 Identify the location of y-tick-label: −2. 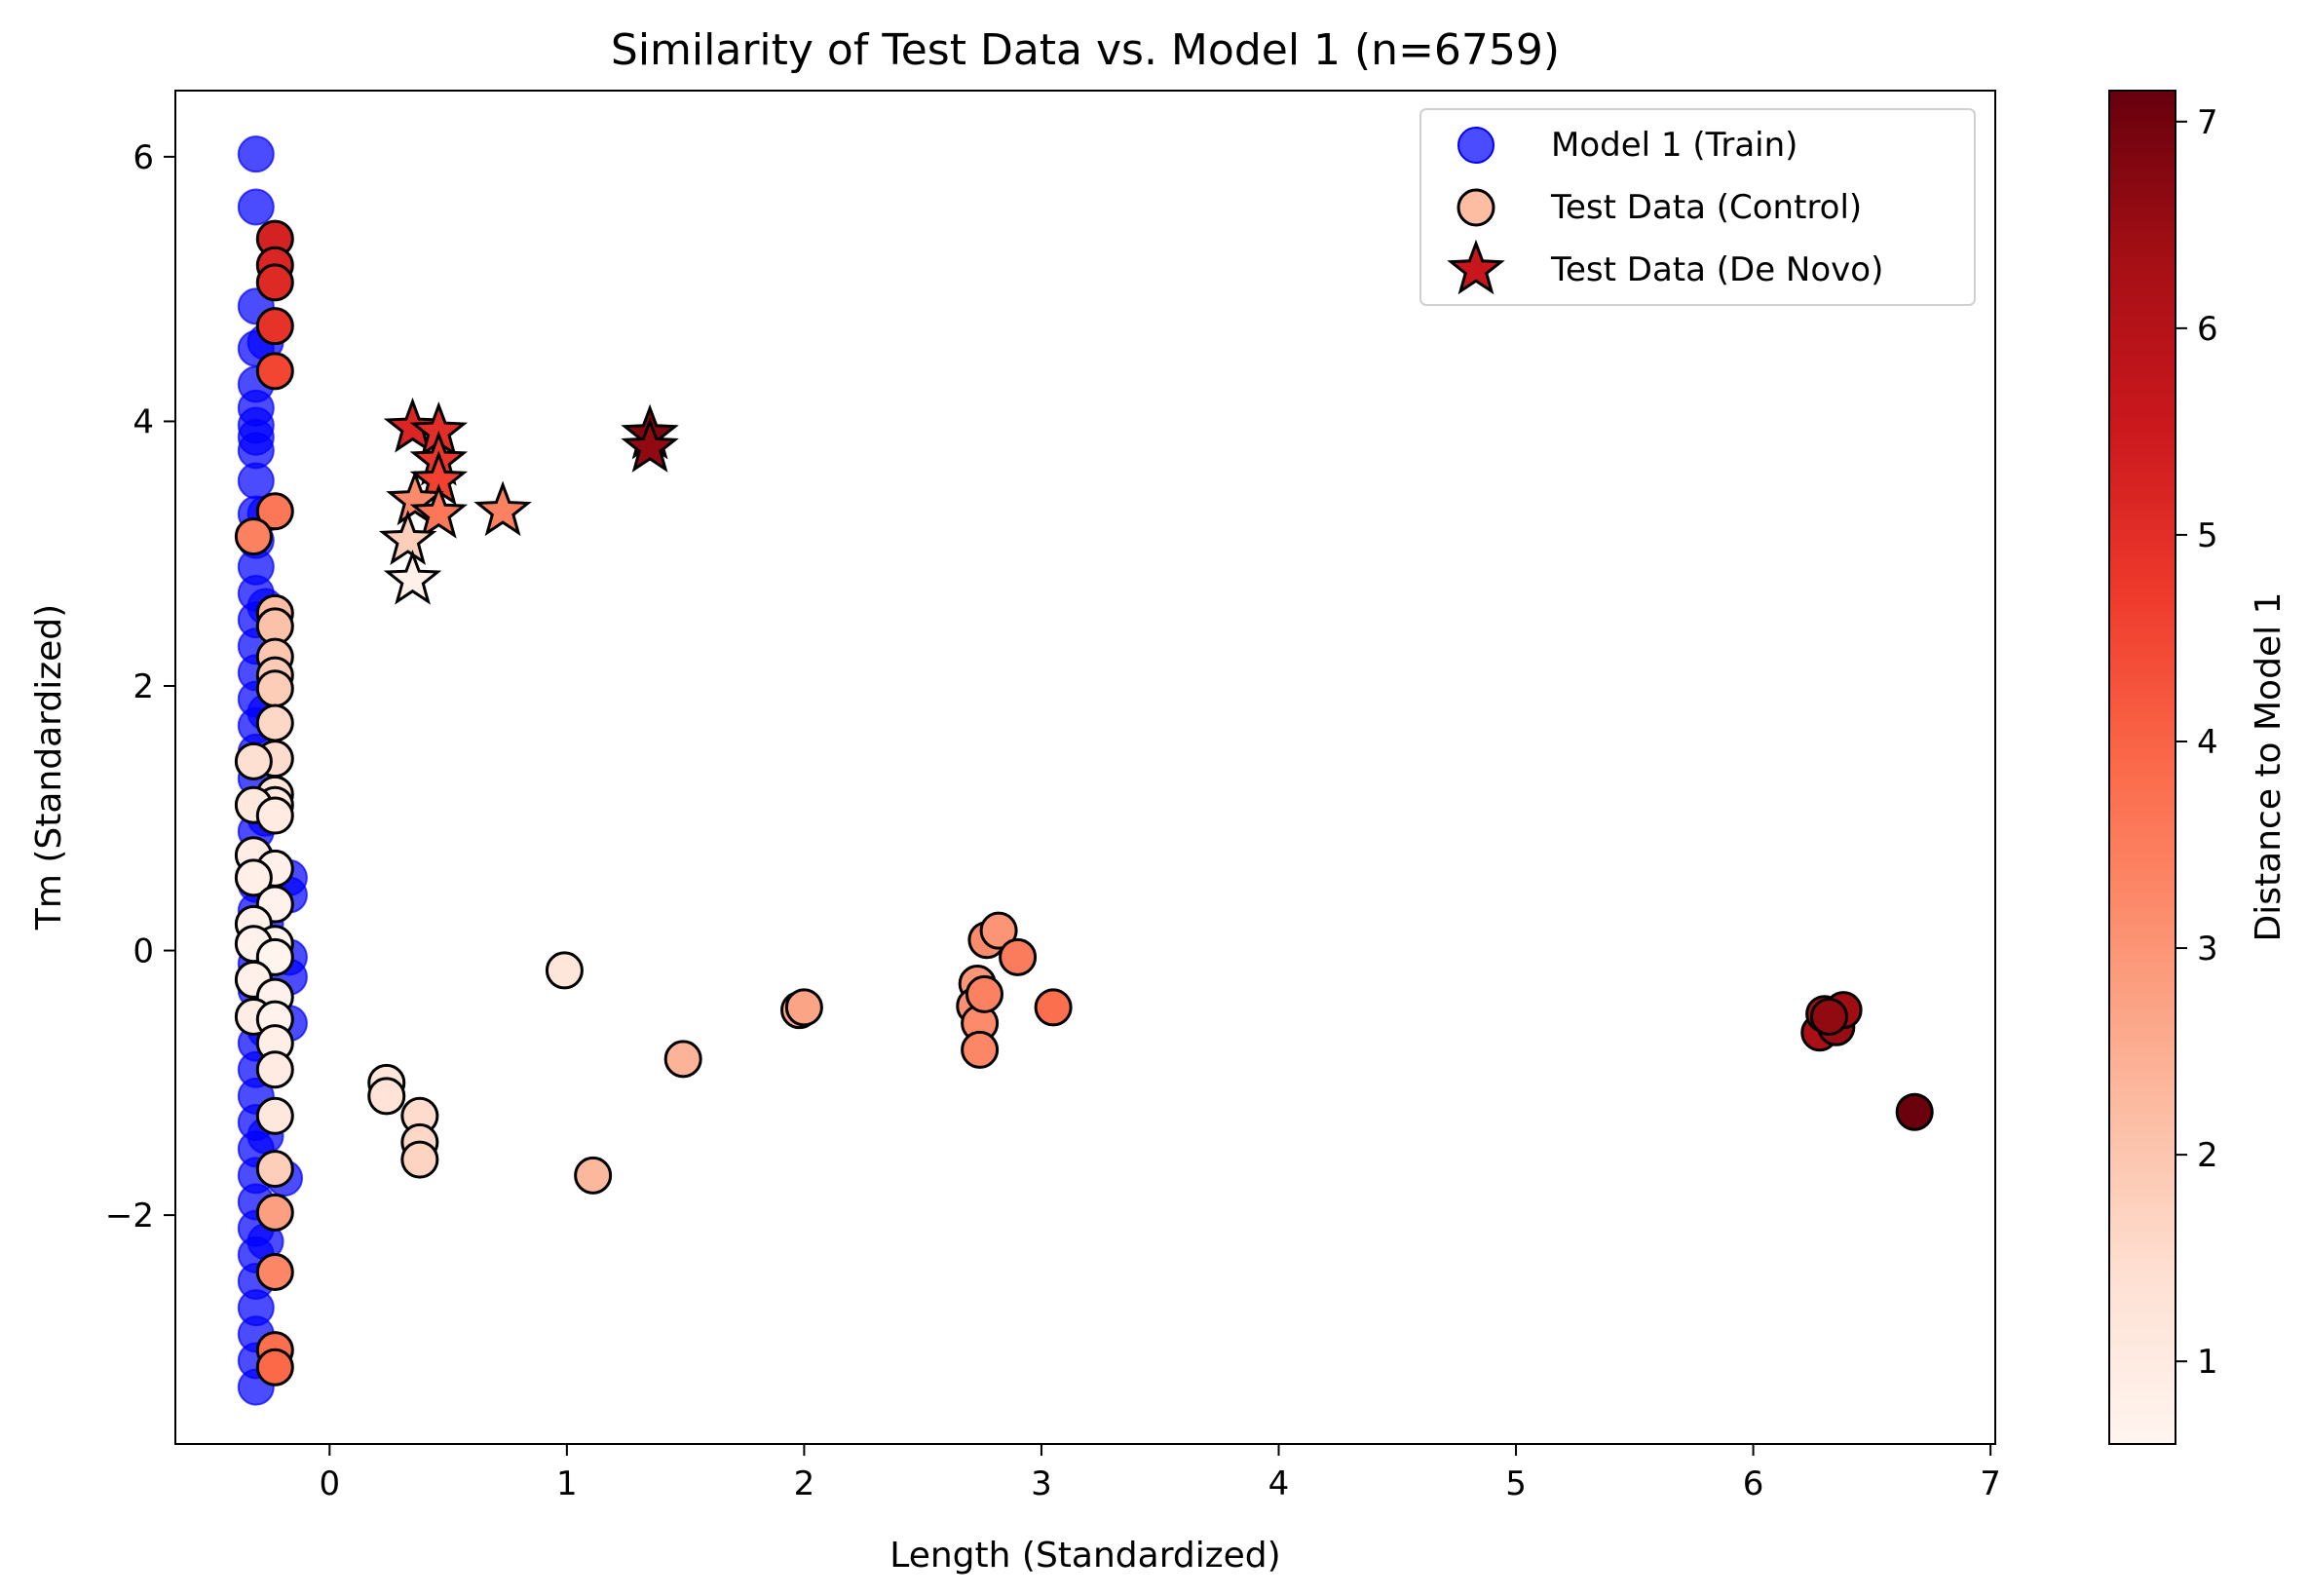
(130, 1216).